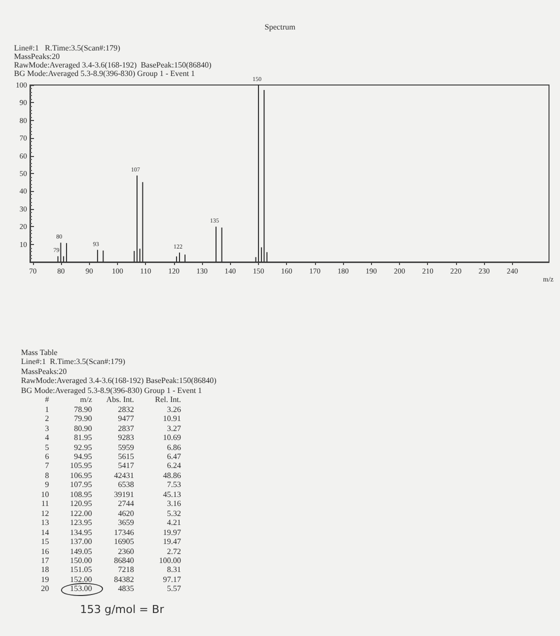 The height and width of the screenshot is (636, 560). I want to click on text: Line#:1 R.Time:3.5(Scan#:179), so click(73, 362).